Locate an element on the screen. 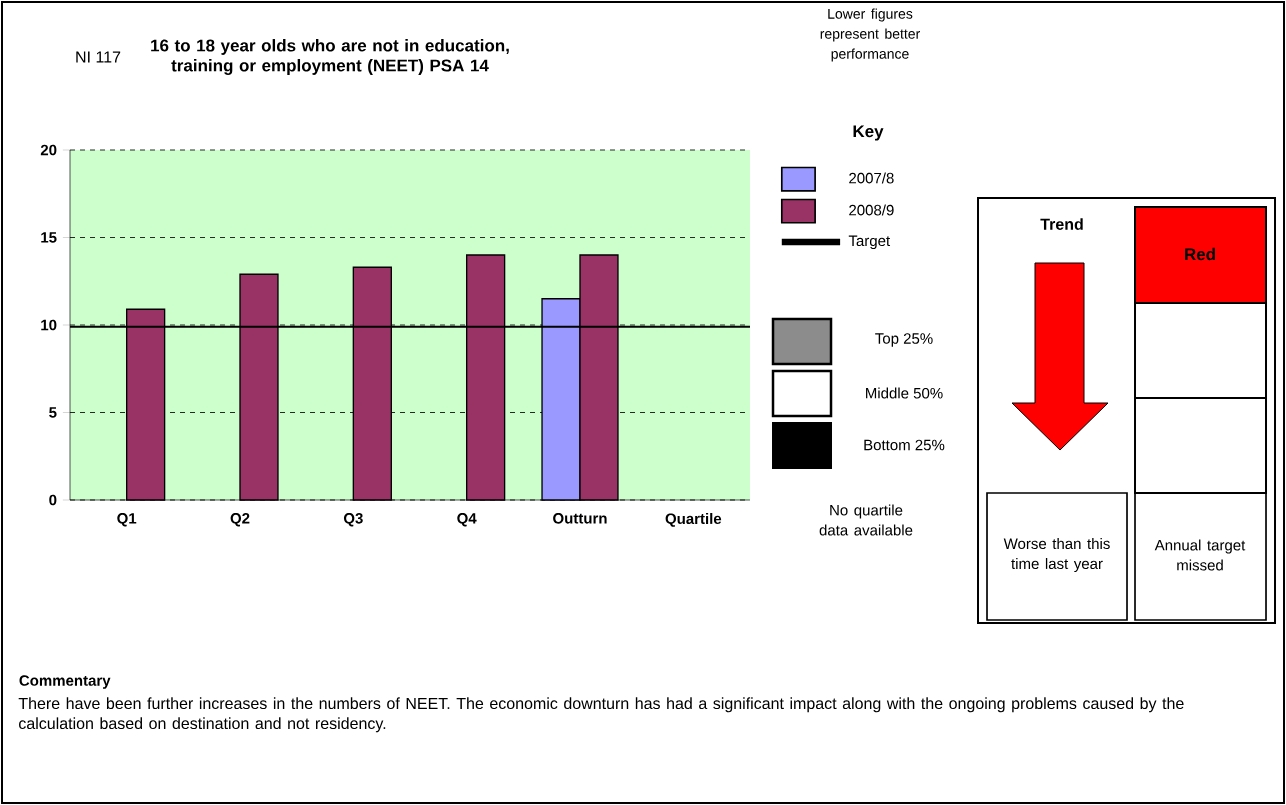  chart-title: 16 to 18 year olds who are not in education, training or employment (NEET) PSA 14 is located at coordinates (330, 57).